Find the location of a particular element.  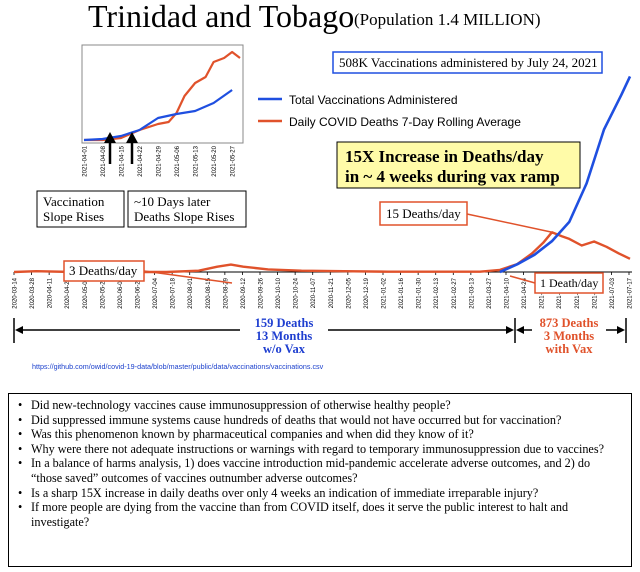

vax-slope-arrowhead is located at coordinates (110, 137).